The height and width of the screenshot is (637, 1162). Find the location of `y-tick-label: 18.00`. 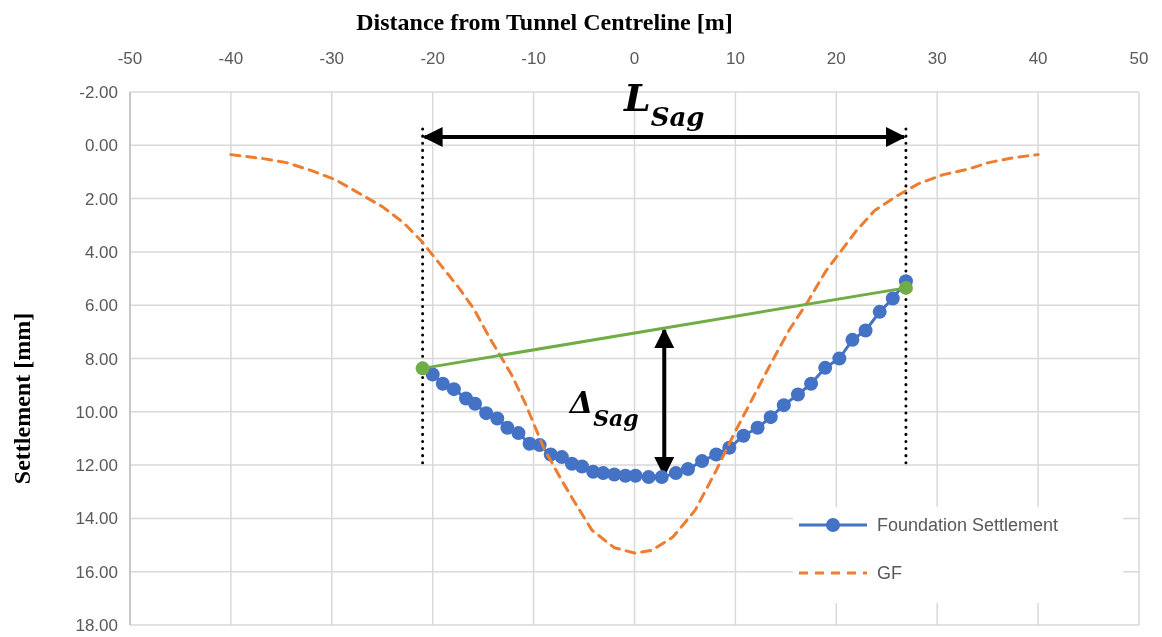

y-tick-label: 18.00 is located at coordinates (96, 625).